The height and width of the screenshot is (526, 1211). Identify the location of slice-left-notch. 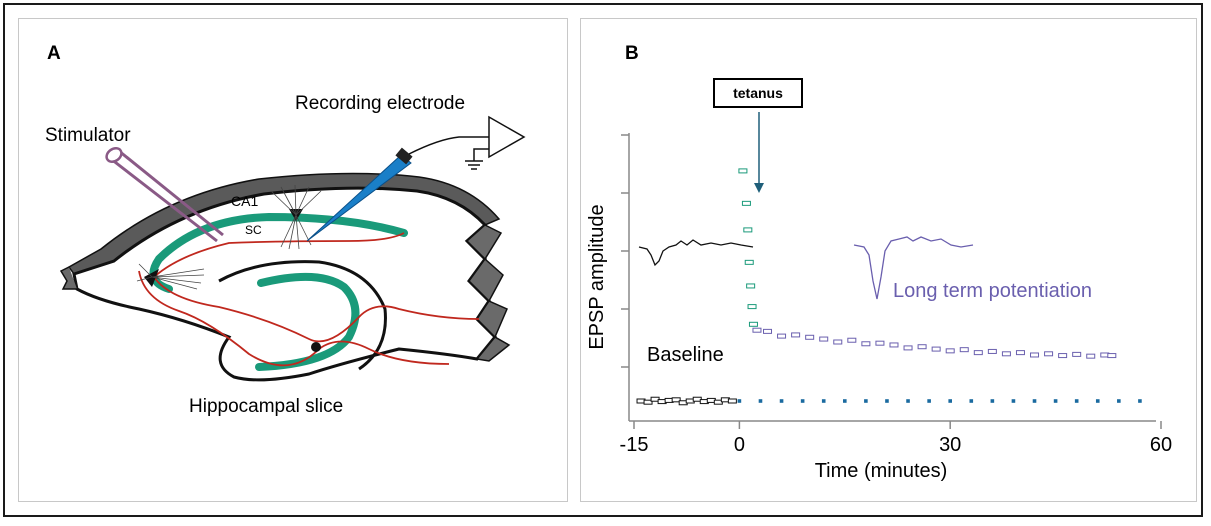
(68, 278).